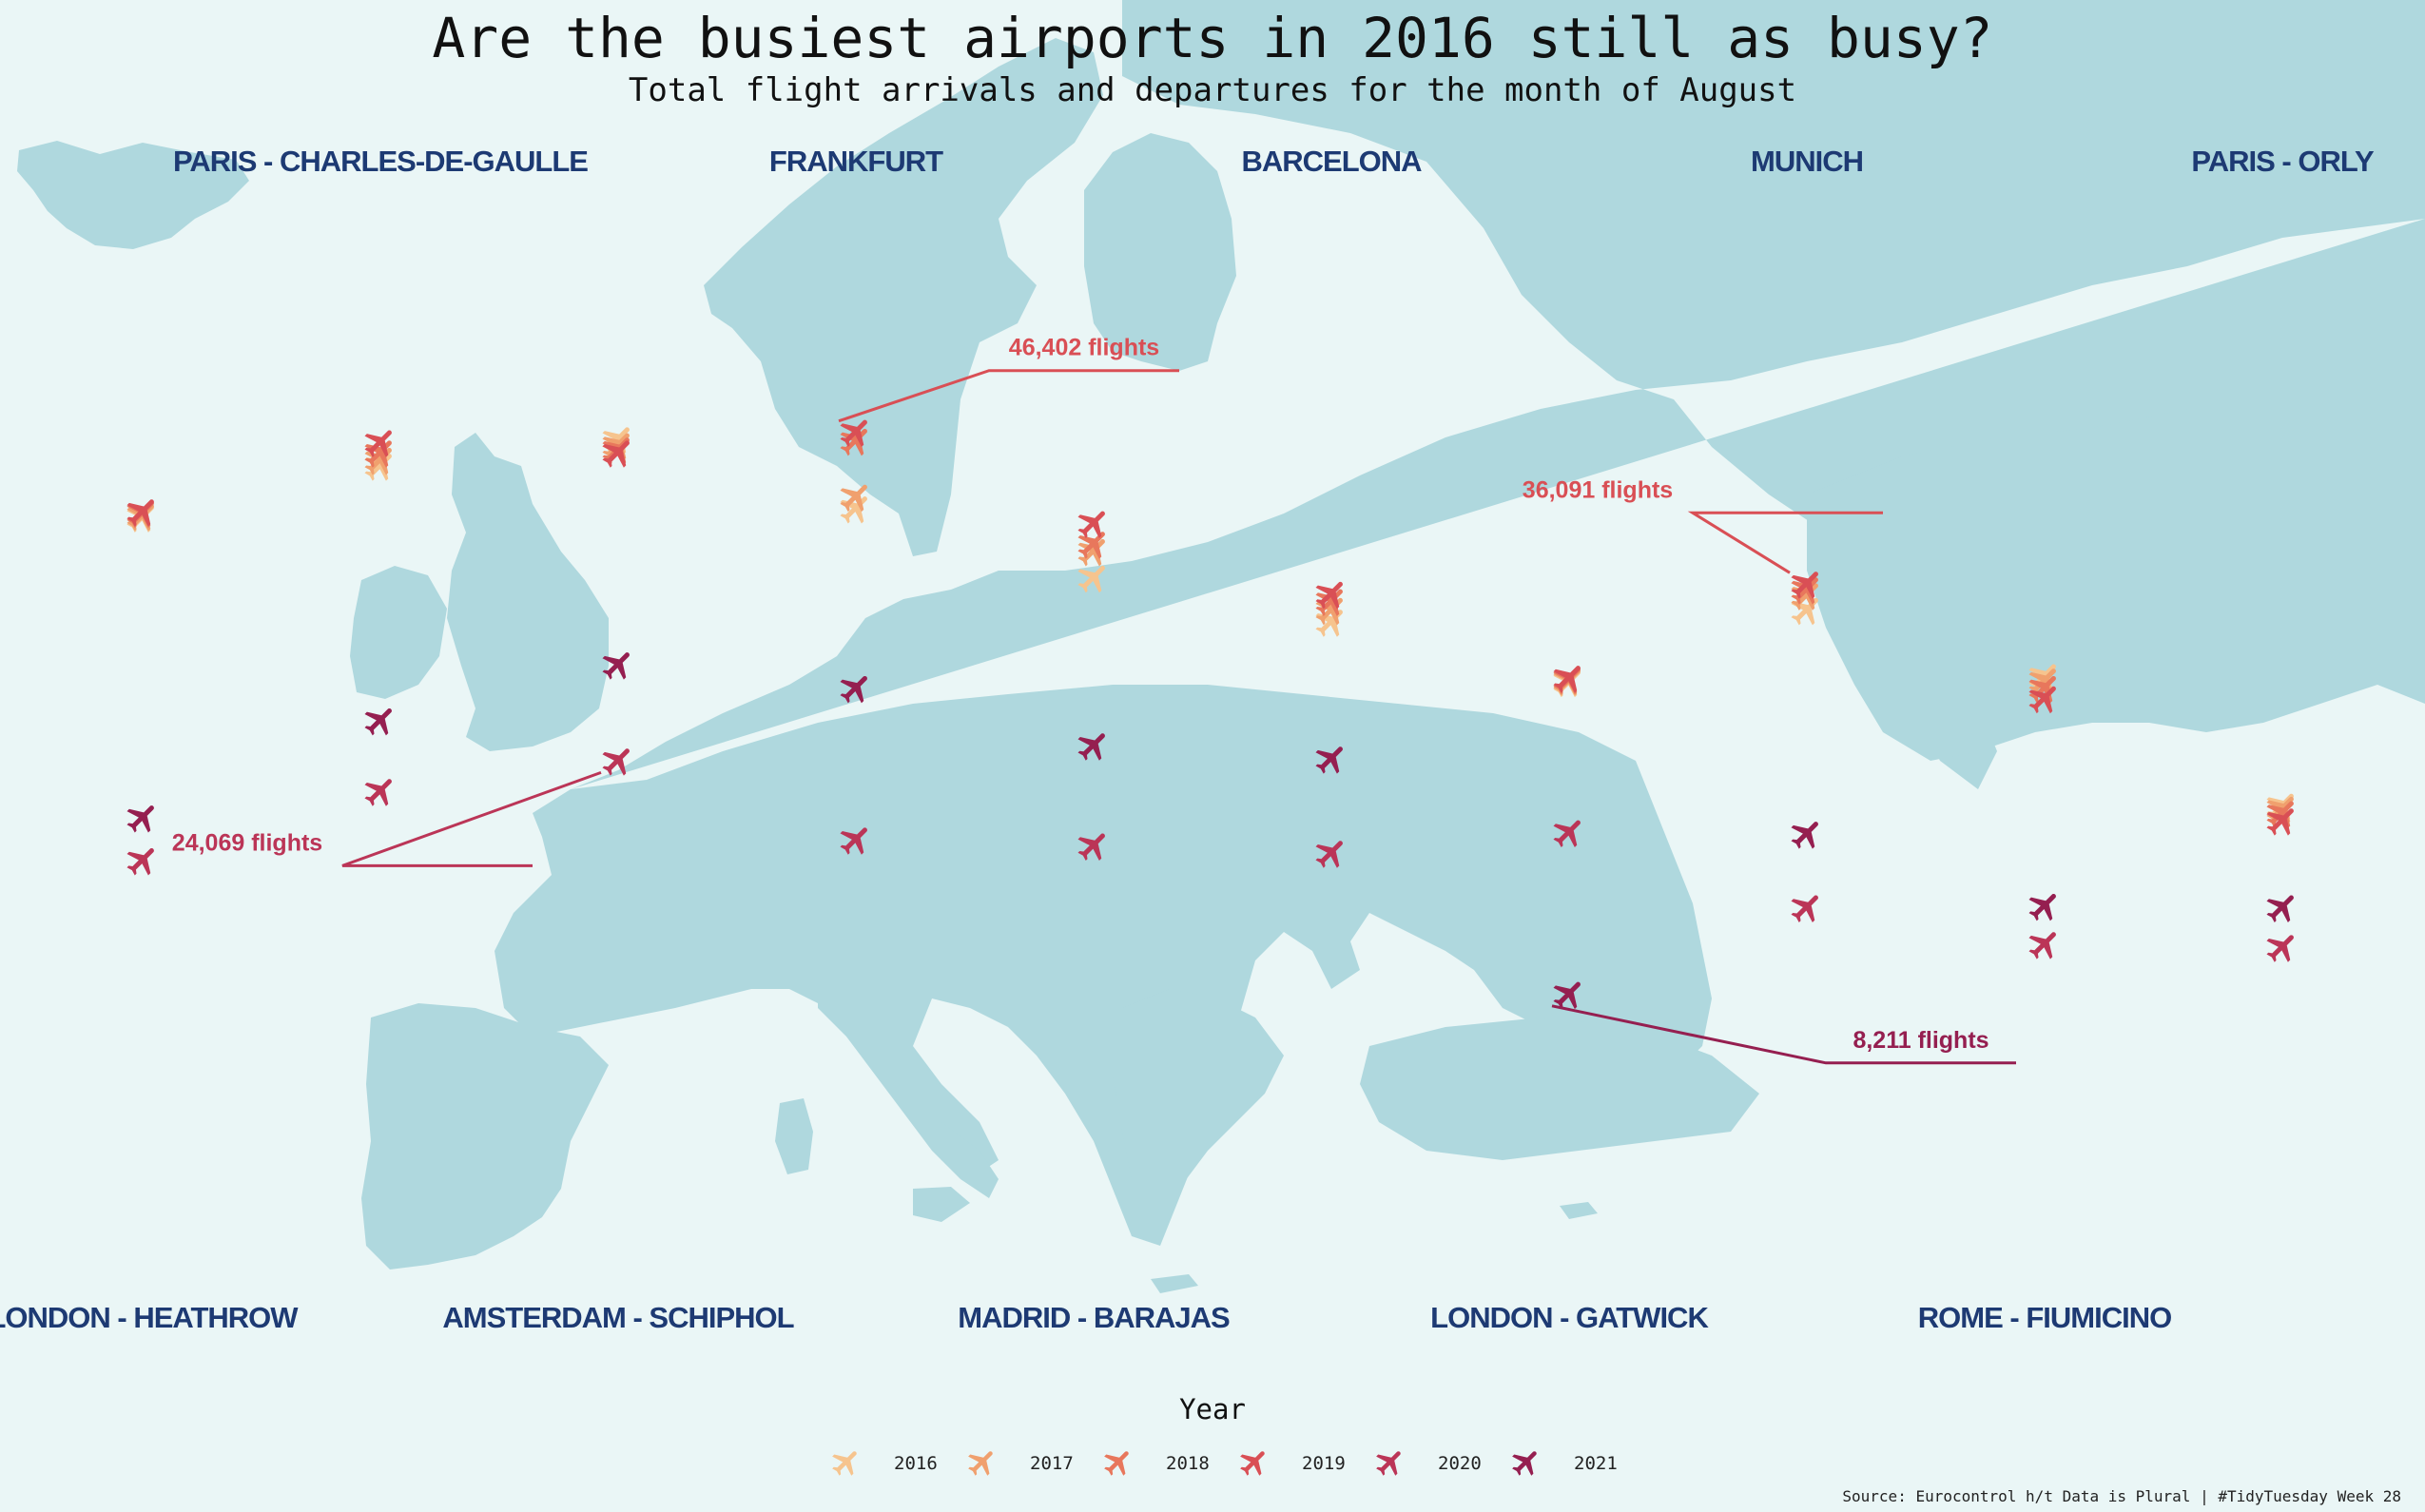 This screenshot has width=2425, height=1512. Describe the element at coordinates (1579, 1210) in the screenshot. I see `map-cyprus` at that location.